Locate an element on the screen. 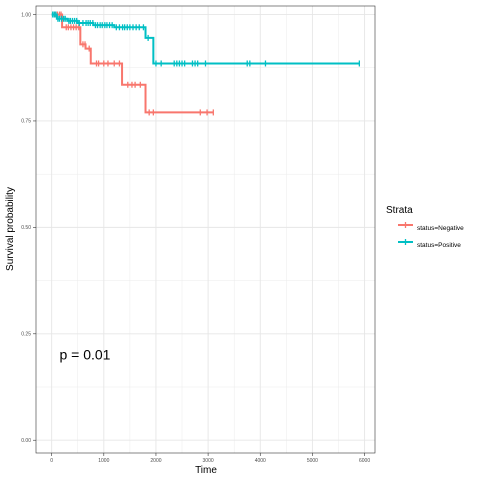 This screenshot has width=480, height=480. x-tick-label: 0 is located at coordinates (51, 461).